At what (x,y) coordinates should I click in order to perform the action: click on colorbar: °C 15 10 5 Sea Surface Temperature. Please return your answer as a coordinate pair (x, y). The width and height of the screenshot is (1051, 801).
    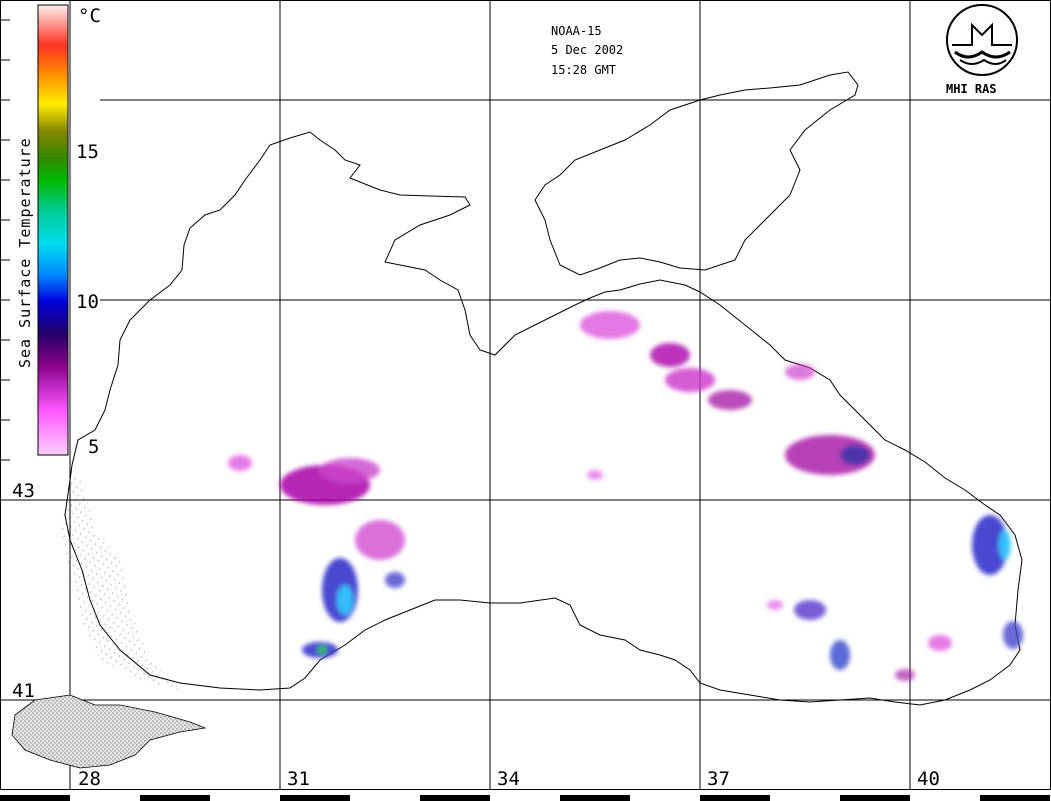
    Looking at the image, I should click on (50, 232).